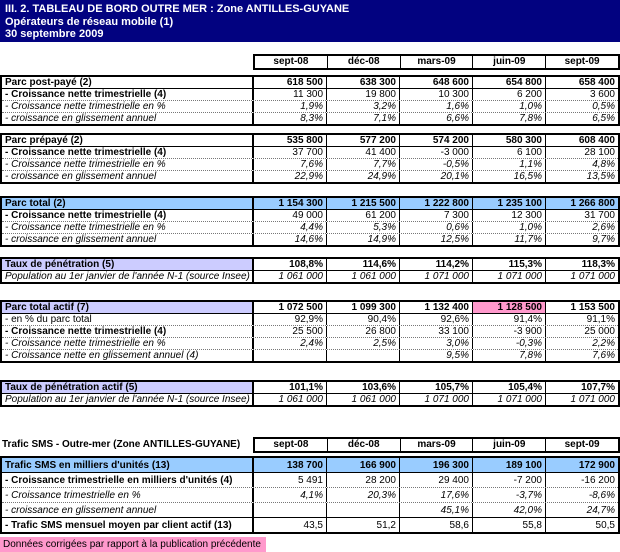  I want to click on value-cell: 658 400, so click(596, 82).